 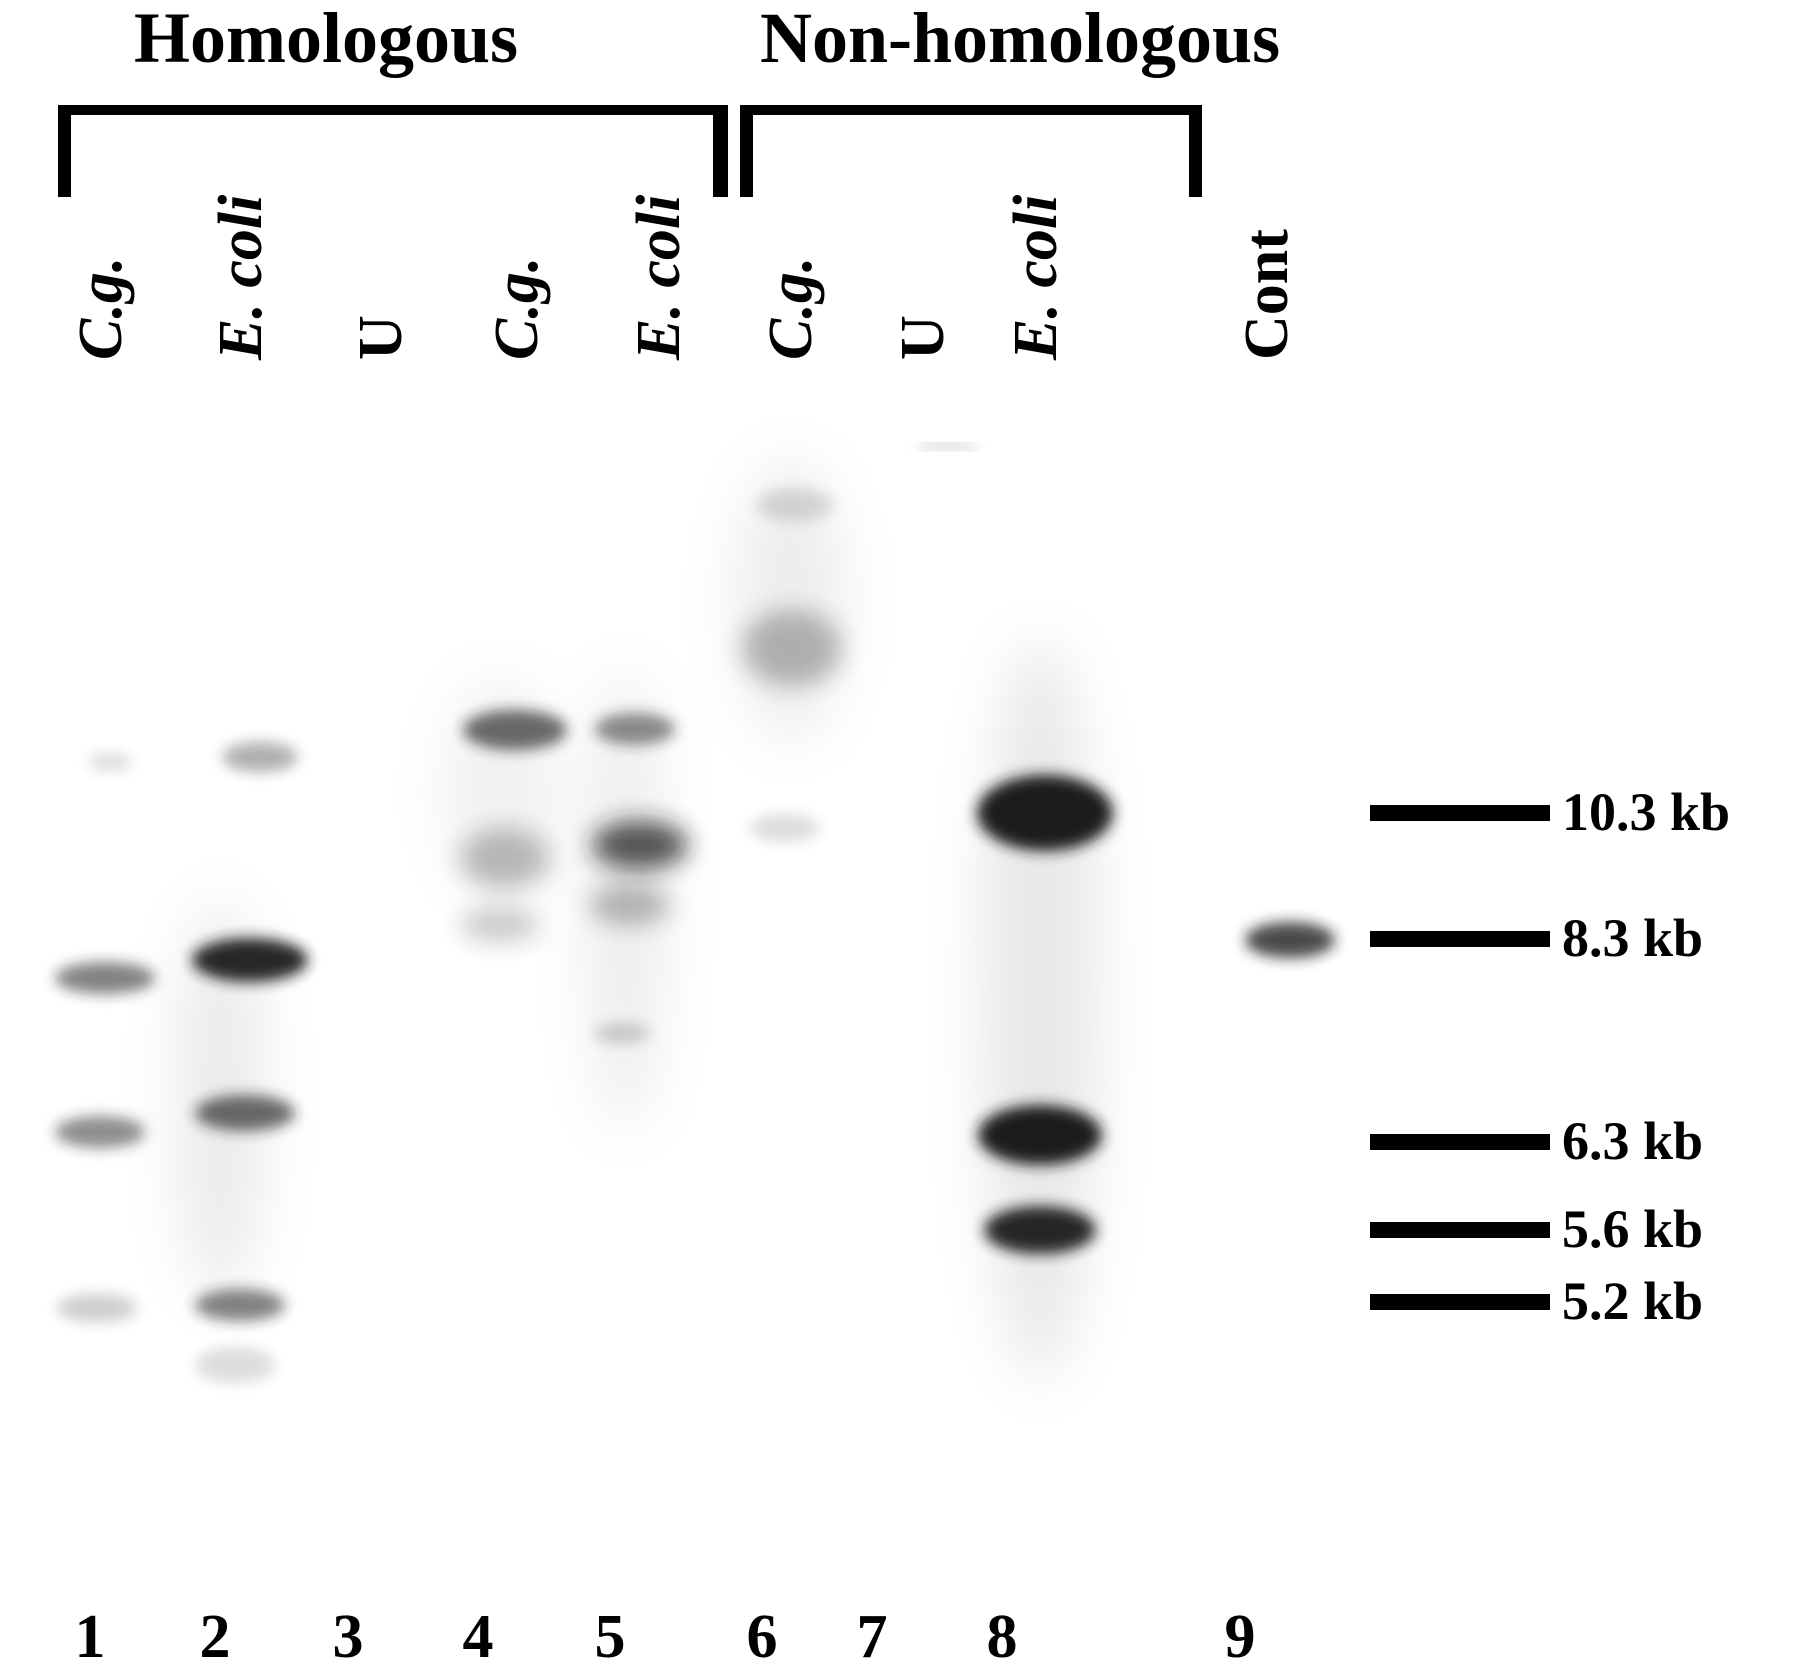 What do you see at coordinates (1633, 1301) in the screenshot?
I see `marker-label-5-2: 5.2 kb` at bounding box center [1633, 1301].